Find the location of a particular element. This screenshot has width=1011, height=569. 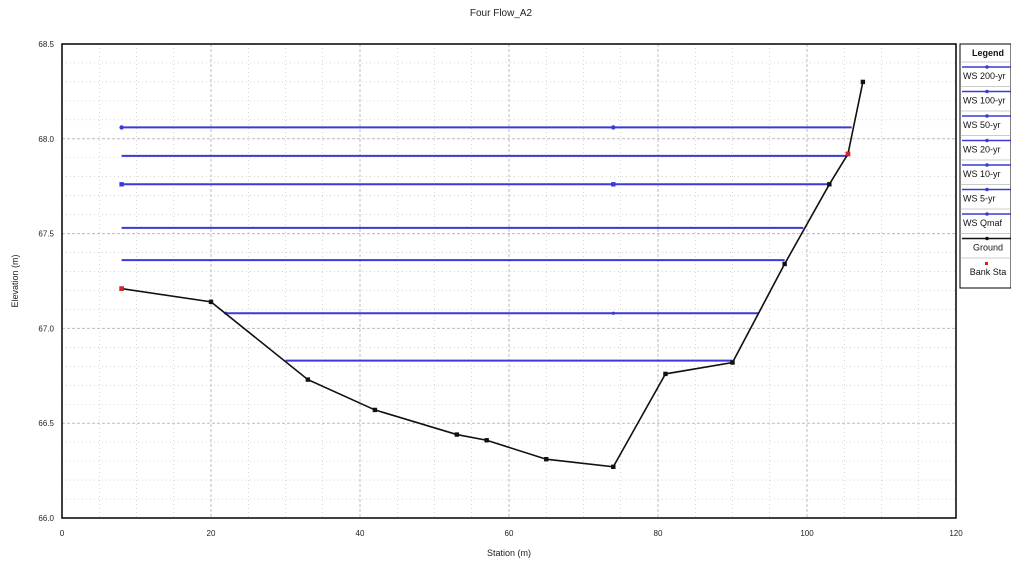

legend-title: Legend is located at coordinates (988, 53).